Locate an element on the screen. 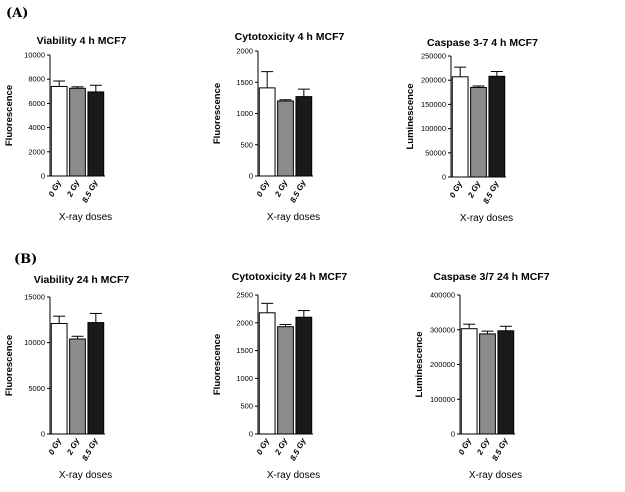  chart-4-category-label: 8.5 Gy is located at coordinates (89, 449).